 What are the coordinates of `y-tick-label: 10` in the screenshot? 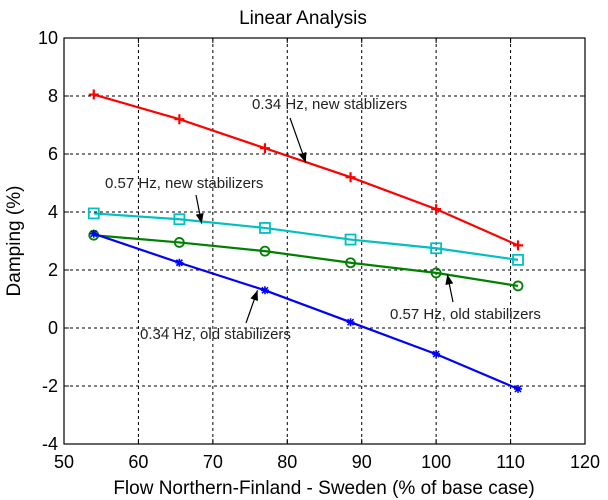 It's located at (48, 38).